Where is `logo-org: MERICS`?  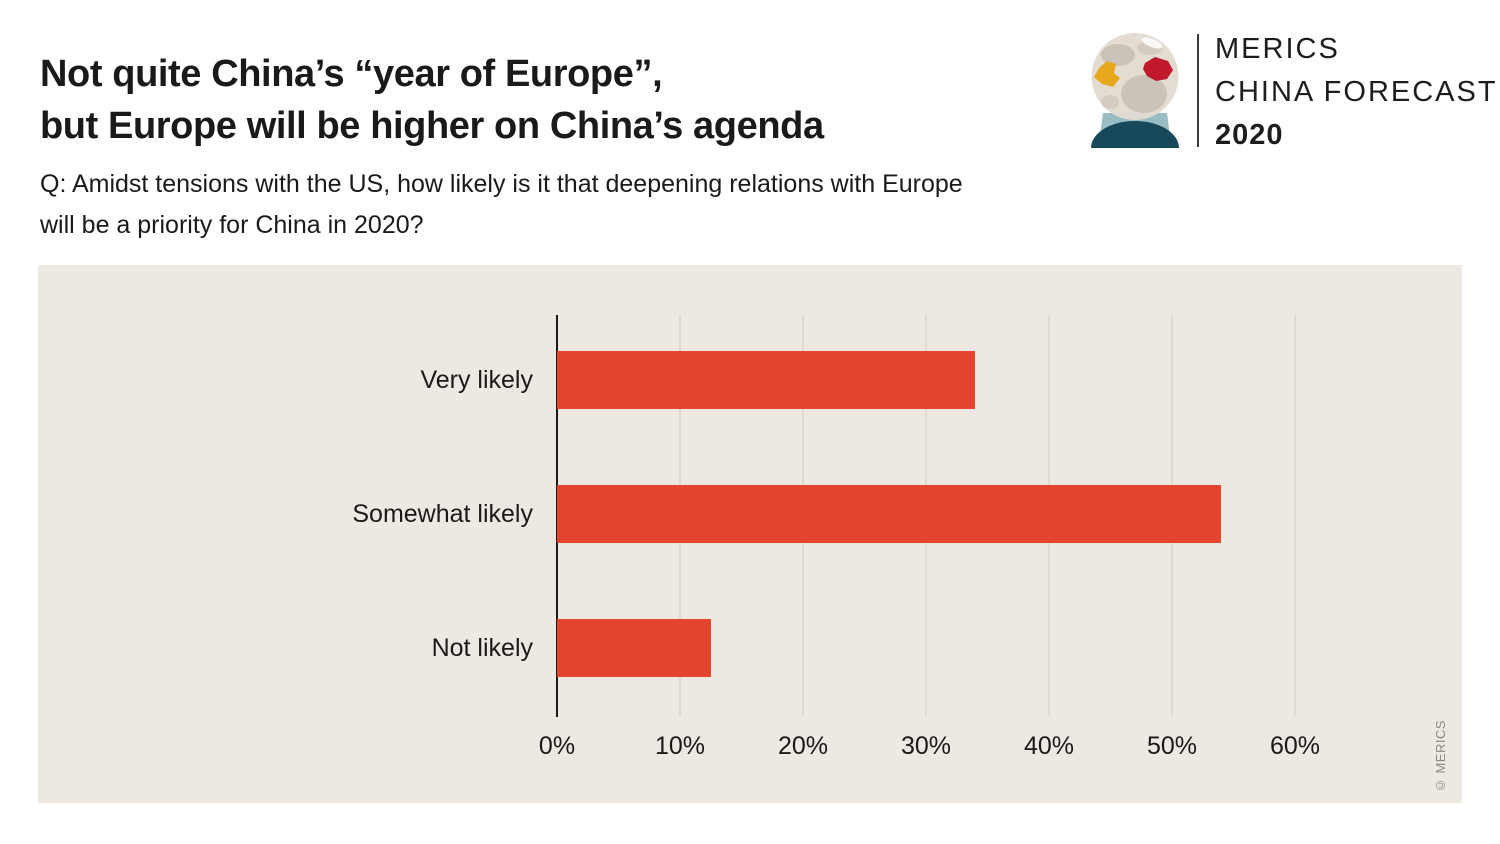
logo-org: MERICS is located at coordinates (1277, 49).